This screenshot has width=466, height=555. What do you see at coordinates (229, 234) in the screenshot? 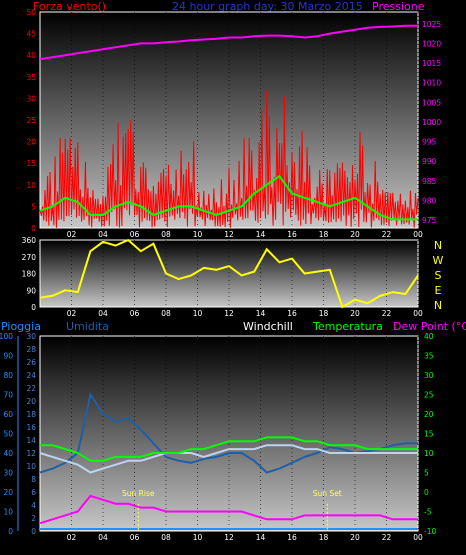
I see `wind-x-tick-label: 12` at bounding box center [229, 234].